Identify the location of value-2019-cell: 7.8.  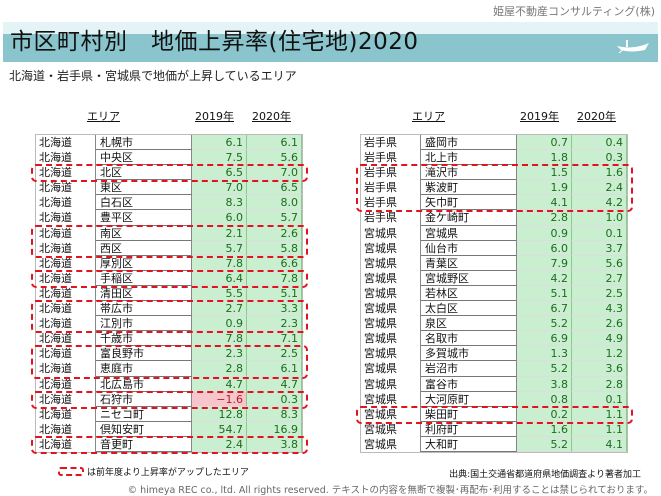
(219, 263).